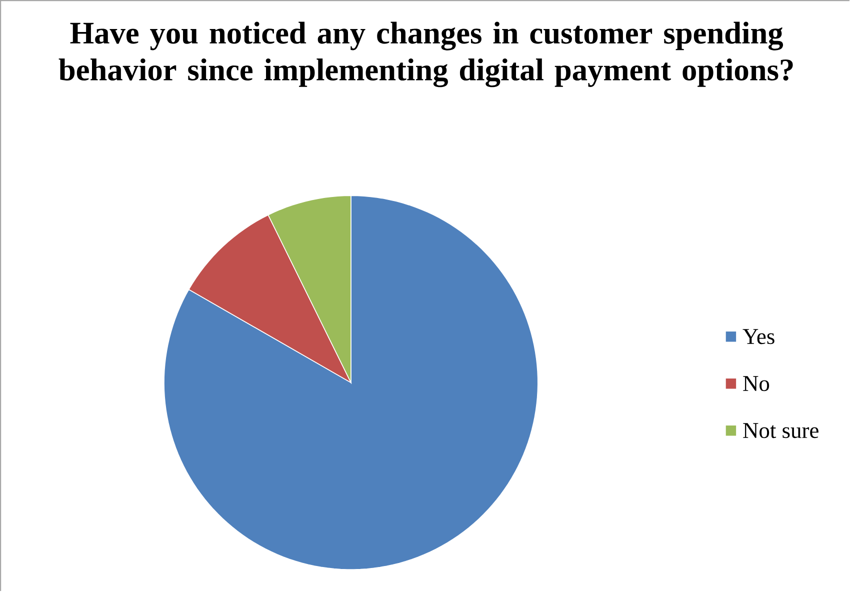 The width and height of the screenshot is (850, 592). I want to click on chart-title: Have you noticed any changes in customer spending behavior since implementing digital payment options?, so click(425, 55).